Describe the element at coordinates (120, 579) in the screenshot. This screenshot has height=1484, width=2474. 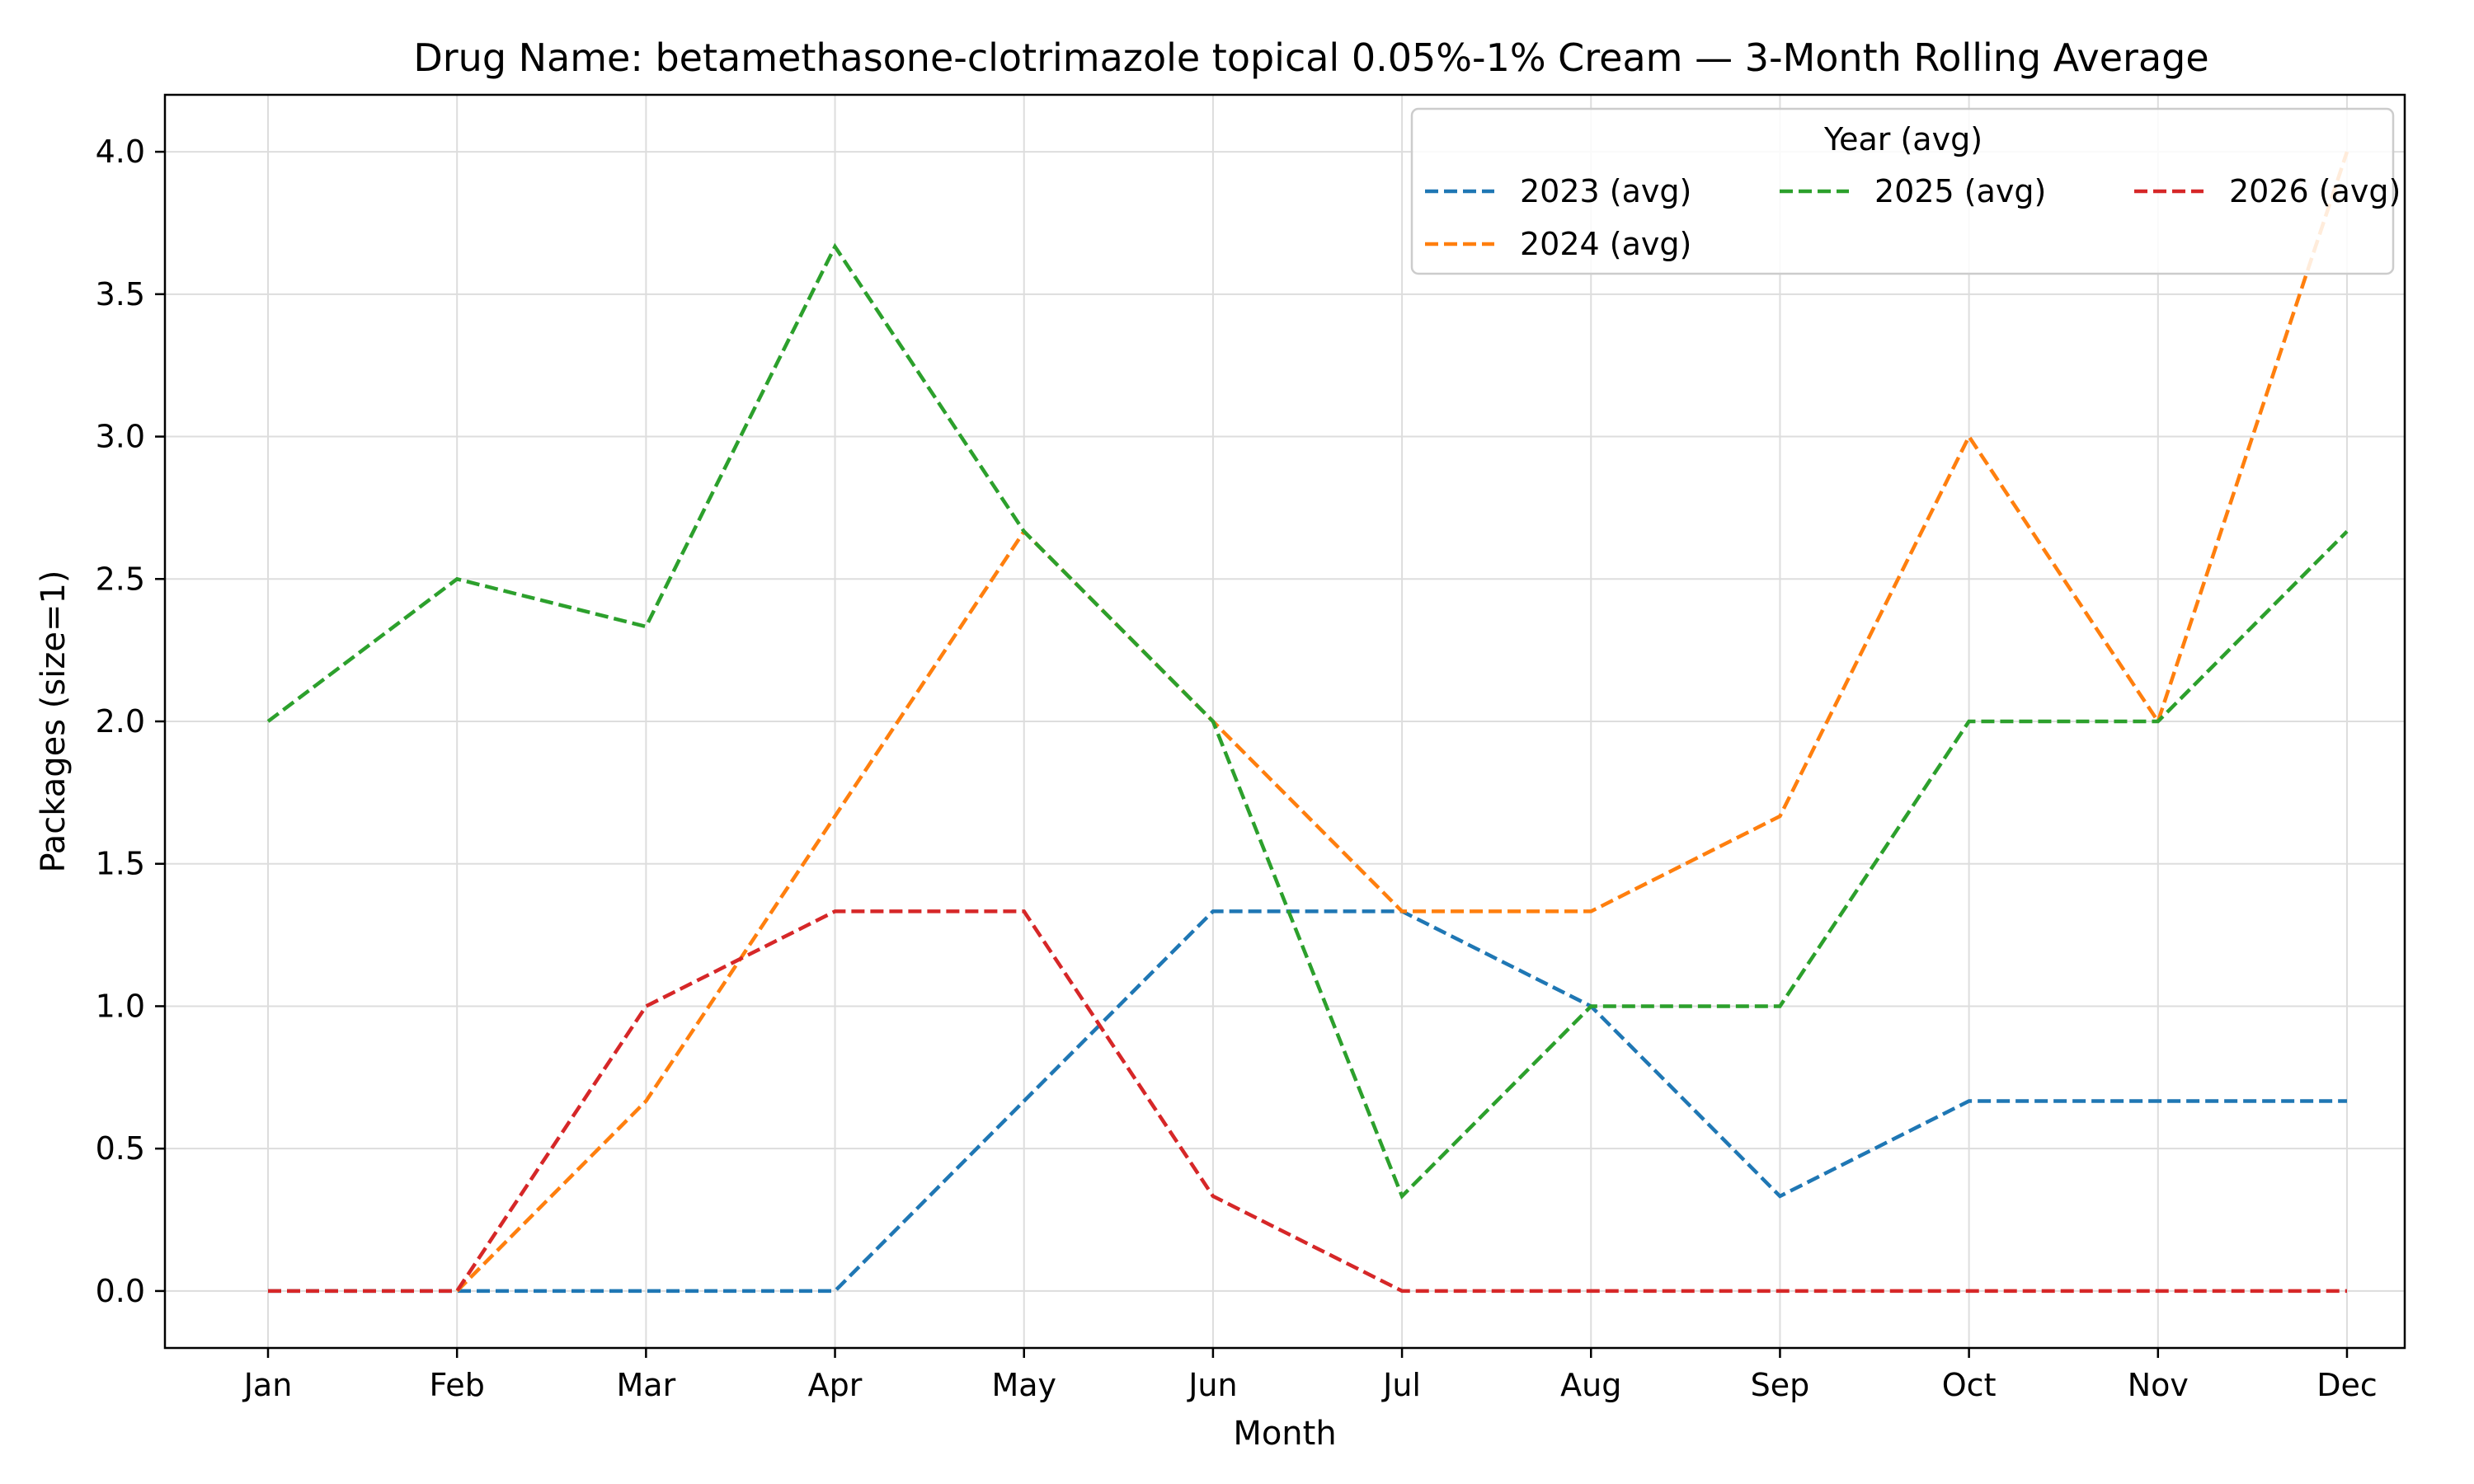
I see `y-tick-label: 2.5` at that location.